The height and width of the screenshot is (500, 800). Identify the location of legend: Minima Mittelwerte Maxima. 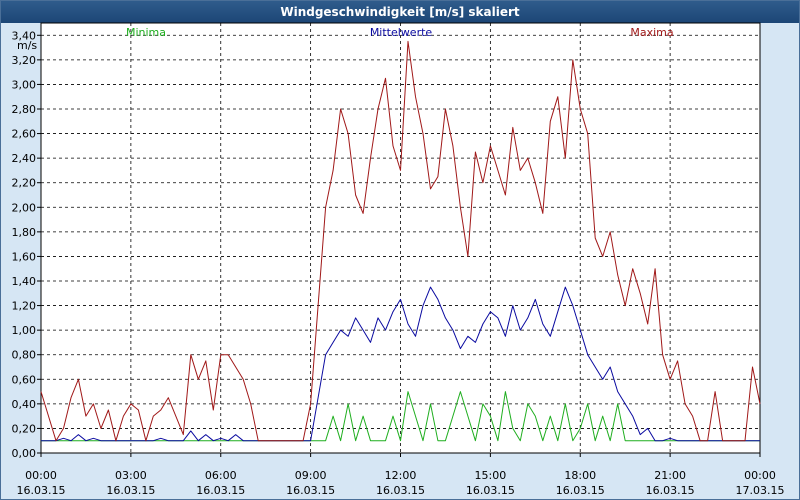
(400, 32).